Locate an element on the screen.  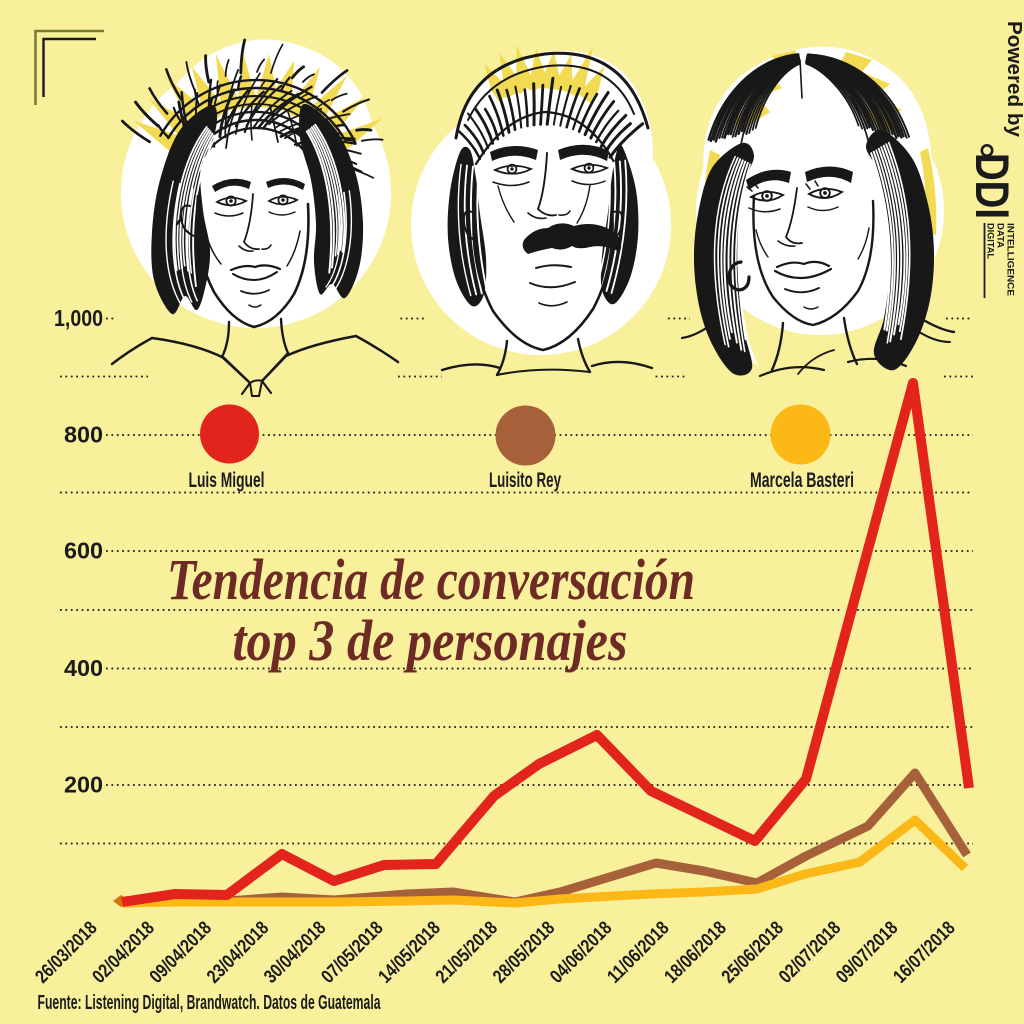
svg-text: DDI is located at coordinates (992, 186).